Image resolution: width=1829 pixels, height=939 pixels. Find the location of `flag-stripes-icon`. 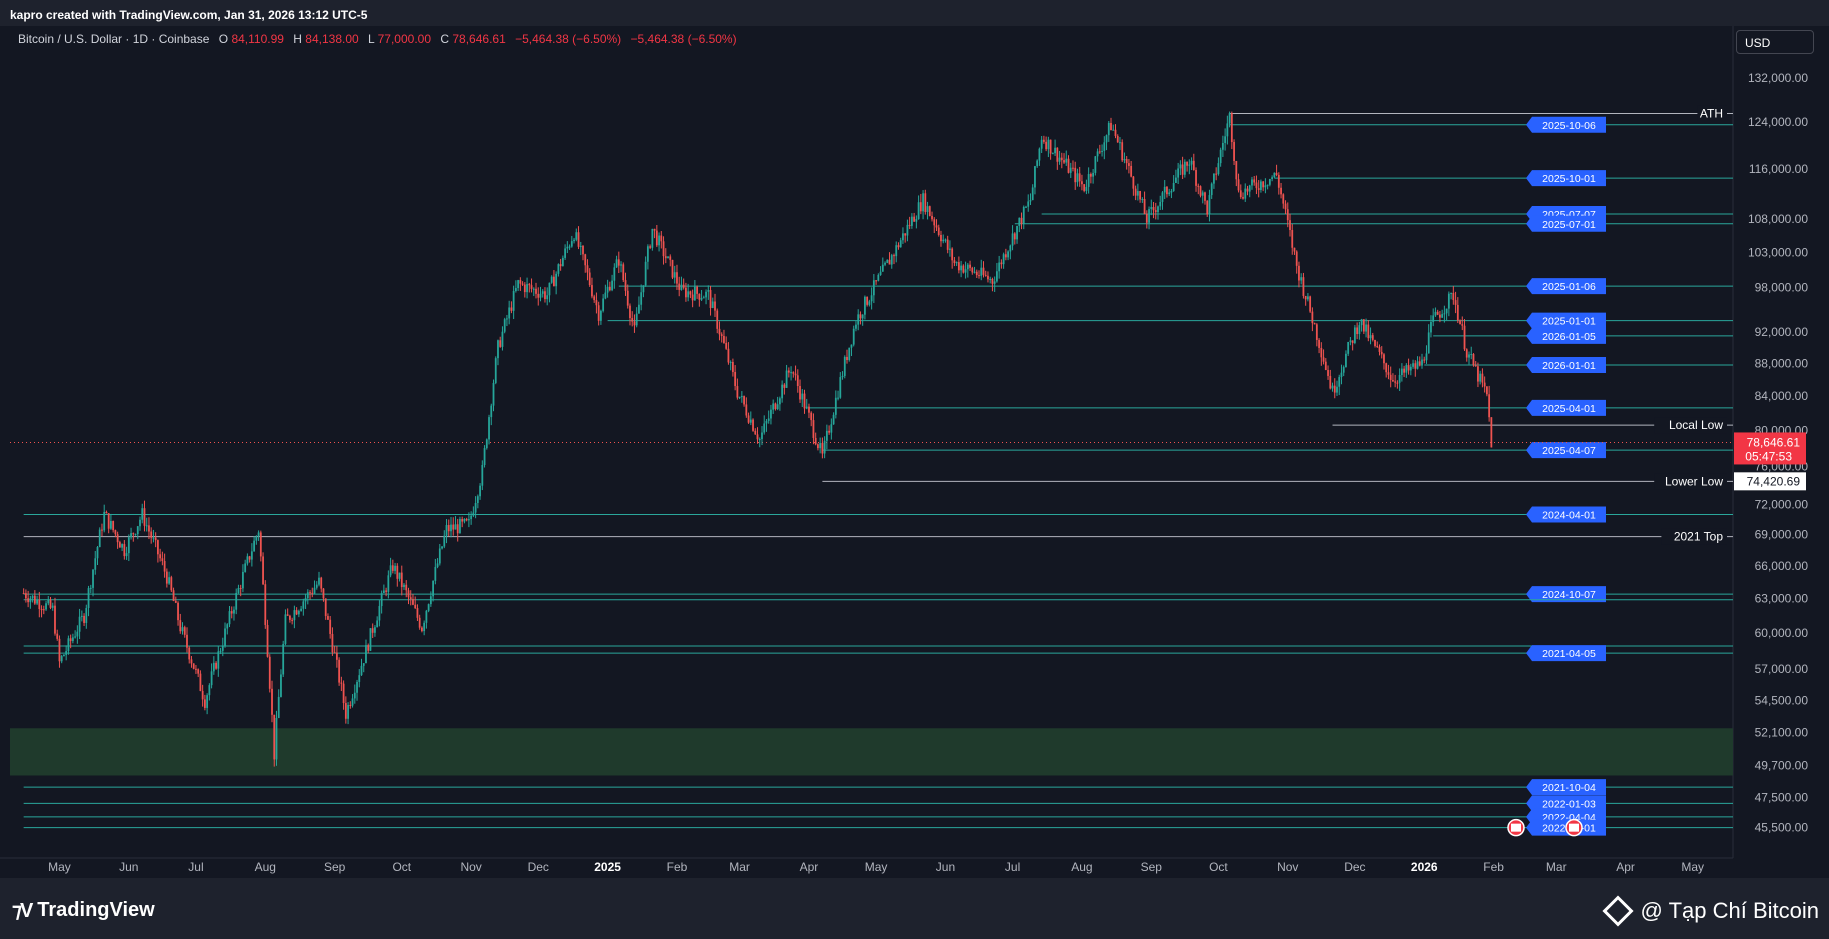

flag-stripes-icon is located at coordinates (1574, 827).